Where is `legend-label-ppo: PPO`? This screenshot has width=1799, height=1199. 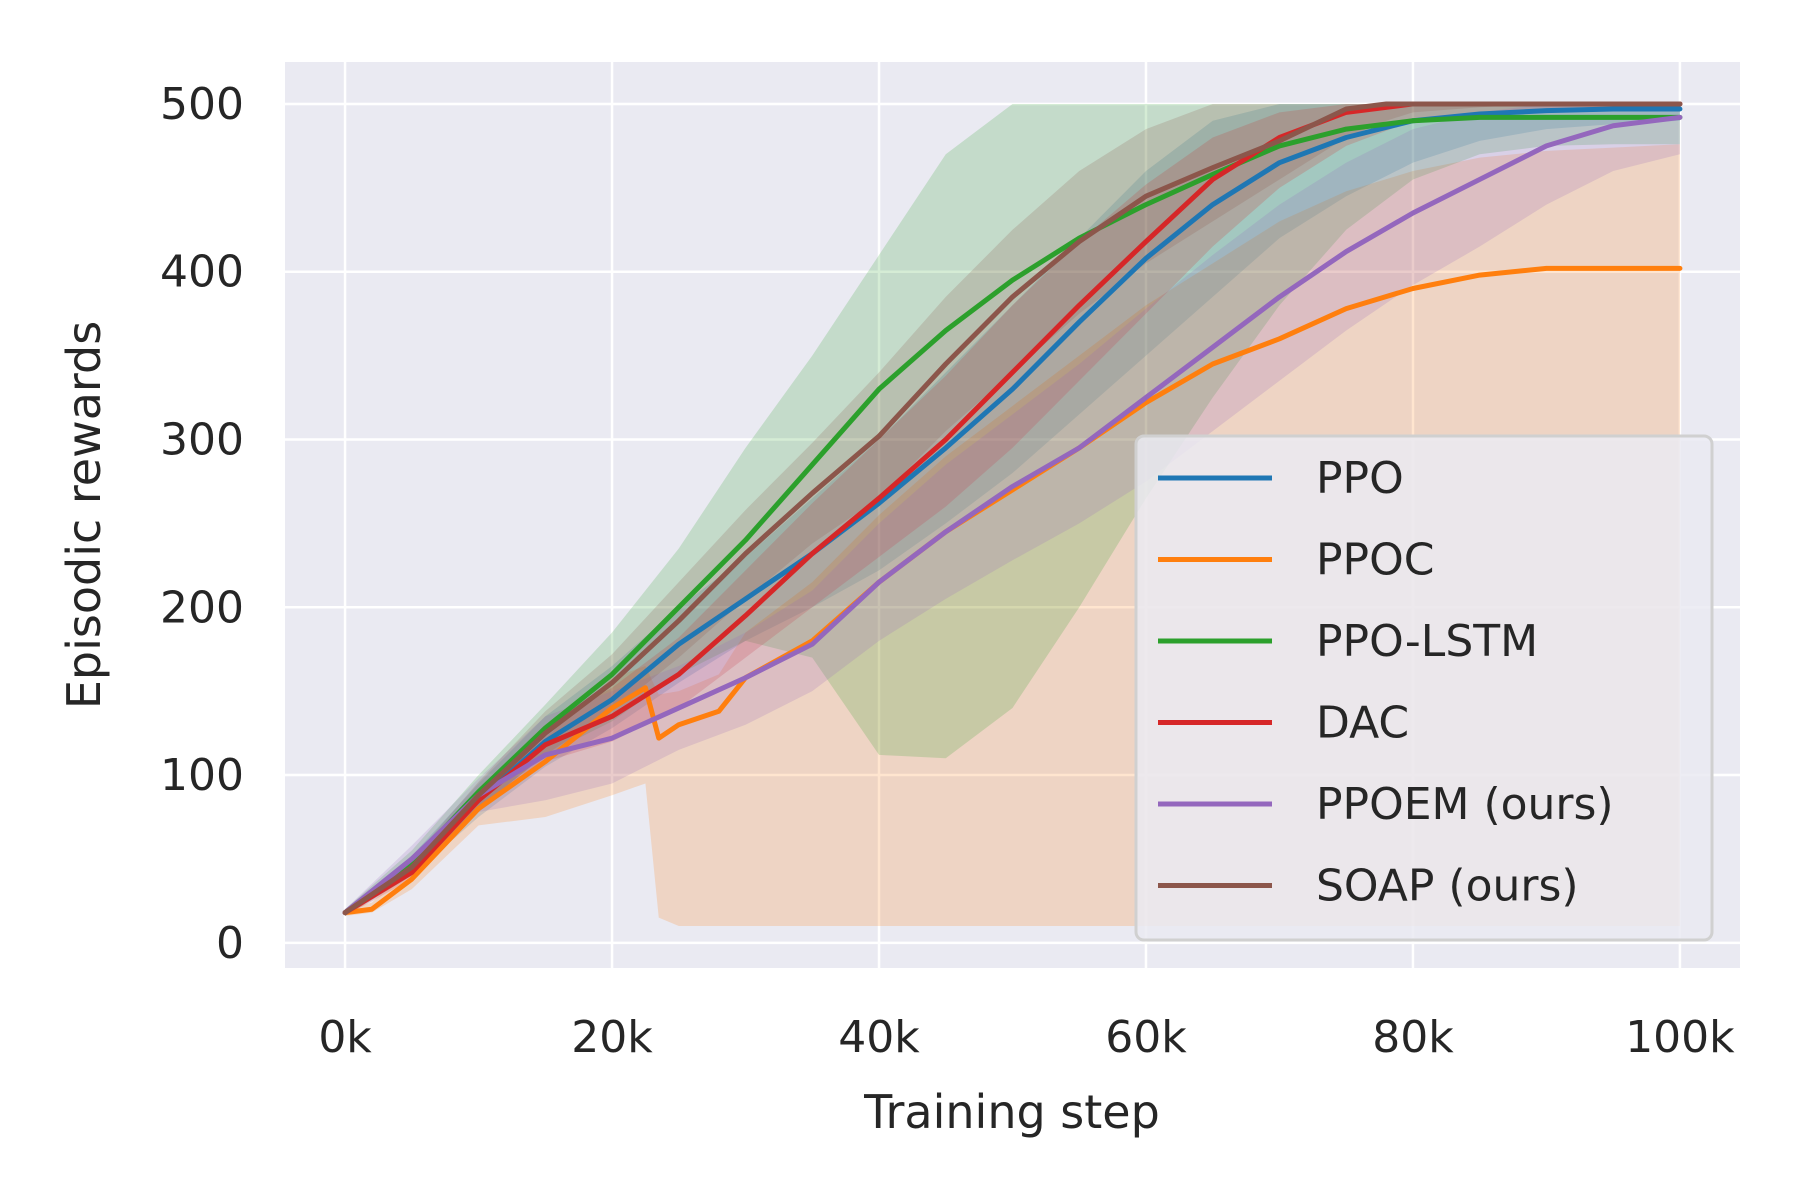 legend-label-ppo: PPO is located at coordinates (1360, 478).